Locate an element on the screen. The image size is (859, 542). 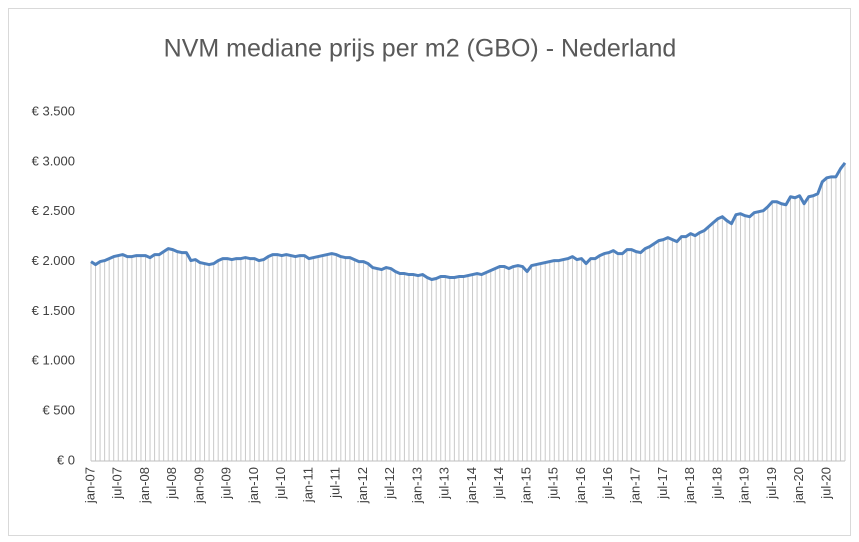
x-tick-label: jan-09 is located at coordinates (198, 485).